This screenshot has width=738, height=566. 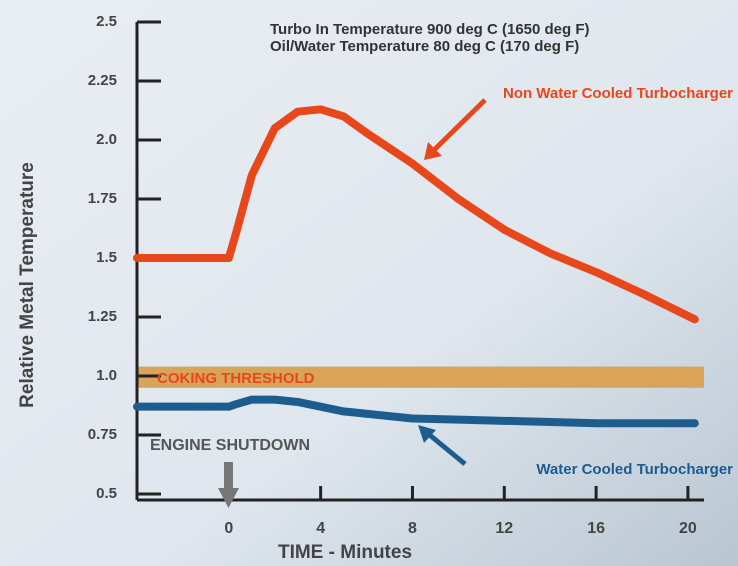 I want to click on series-line, so click(x=416, y=411).